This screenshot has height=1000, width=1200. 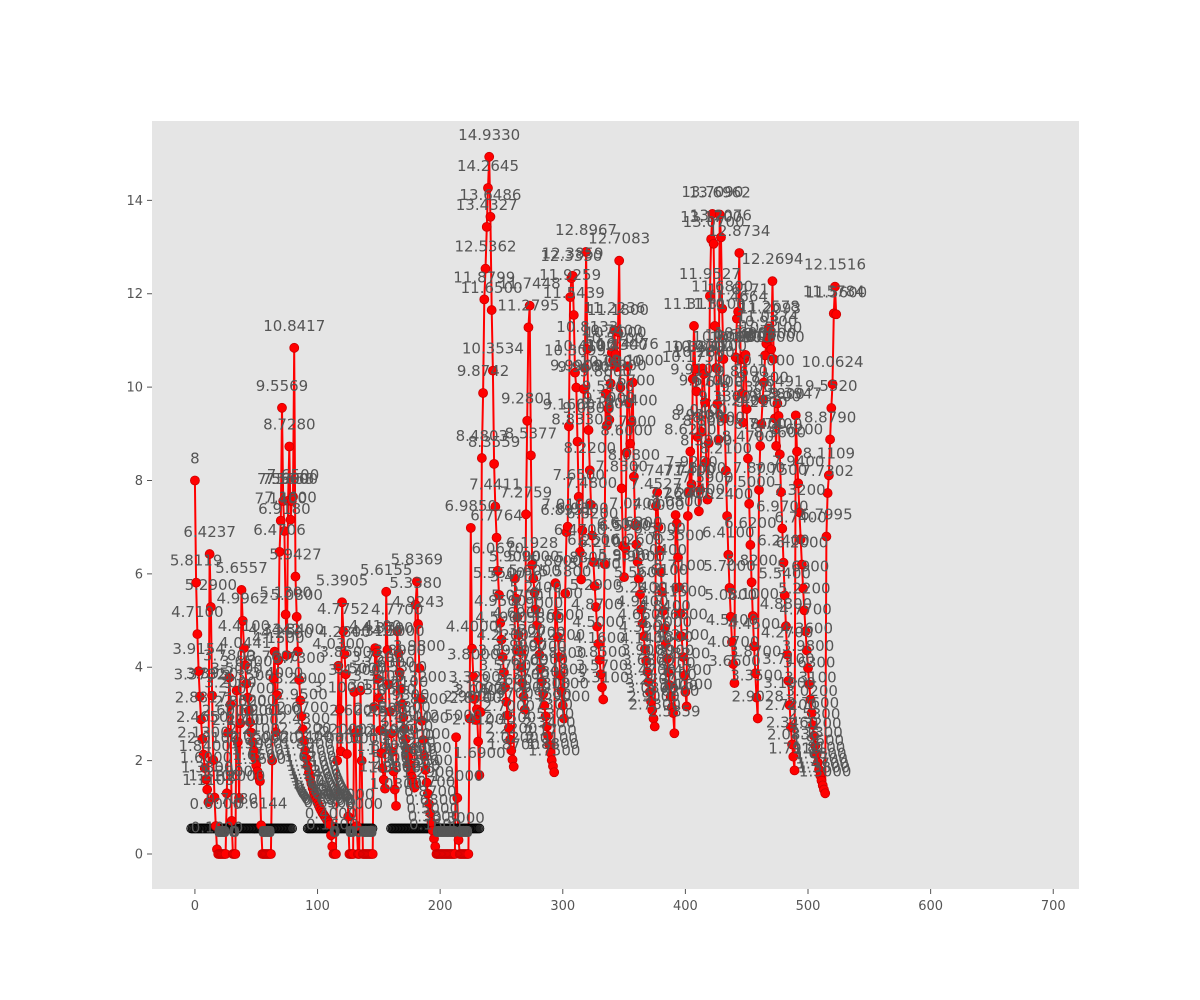 I want to click on data-label: 3.1800, so click(x=563, y=684).